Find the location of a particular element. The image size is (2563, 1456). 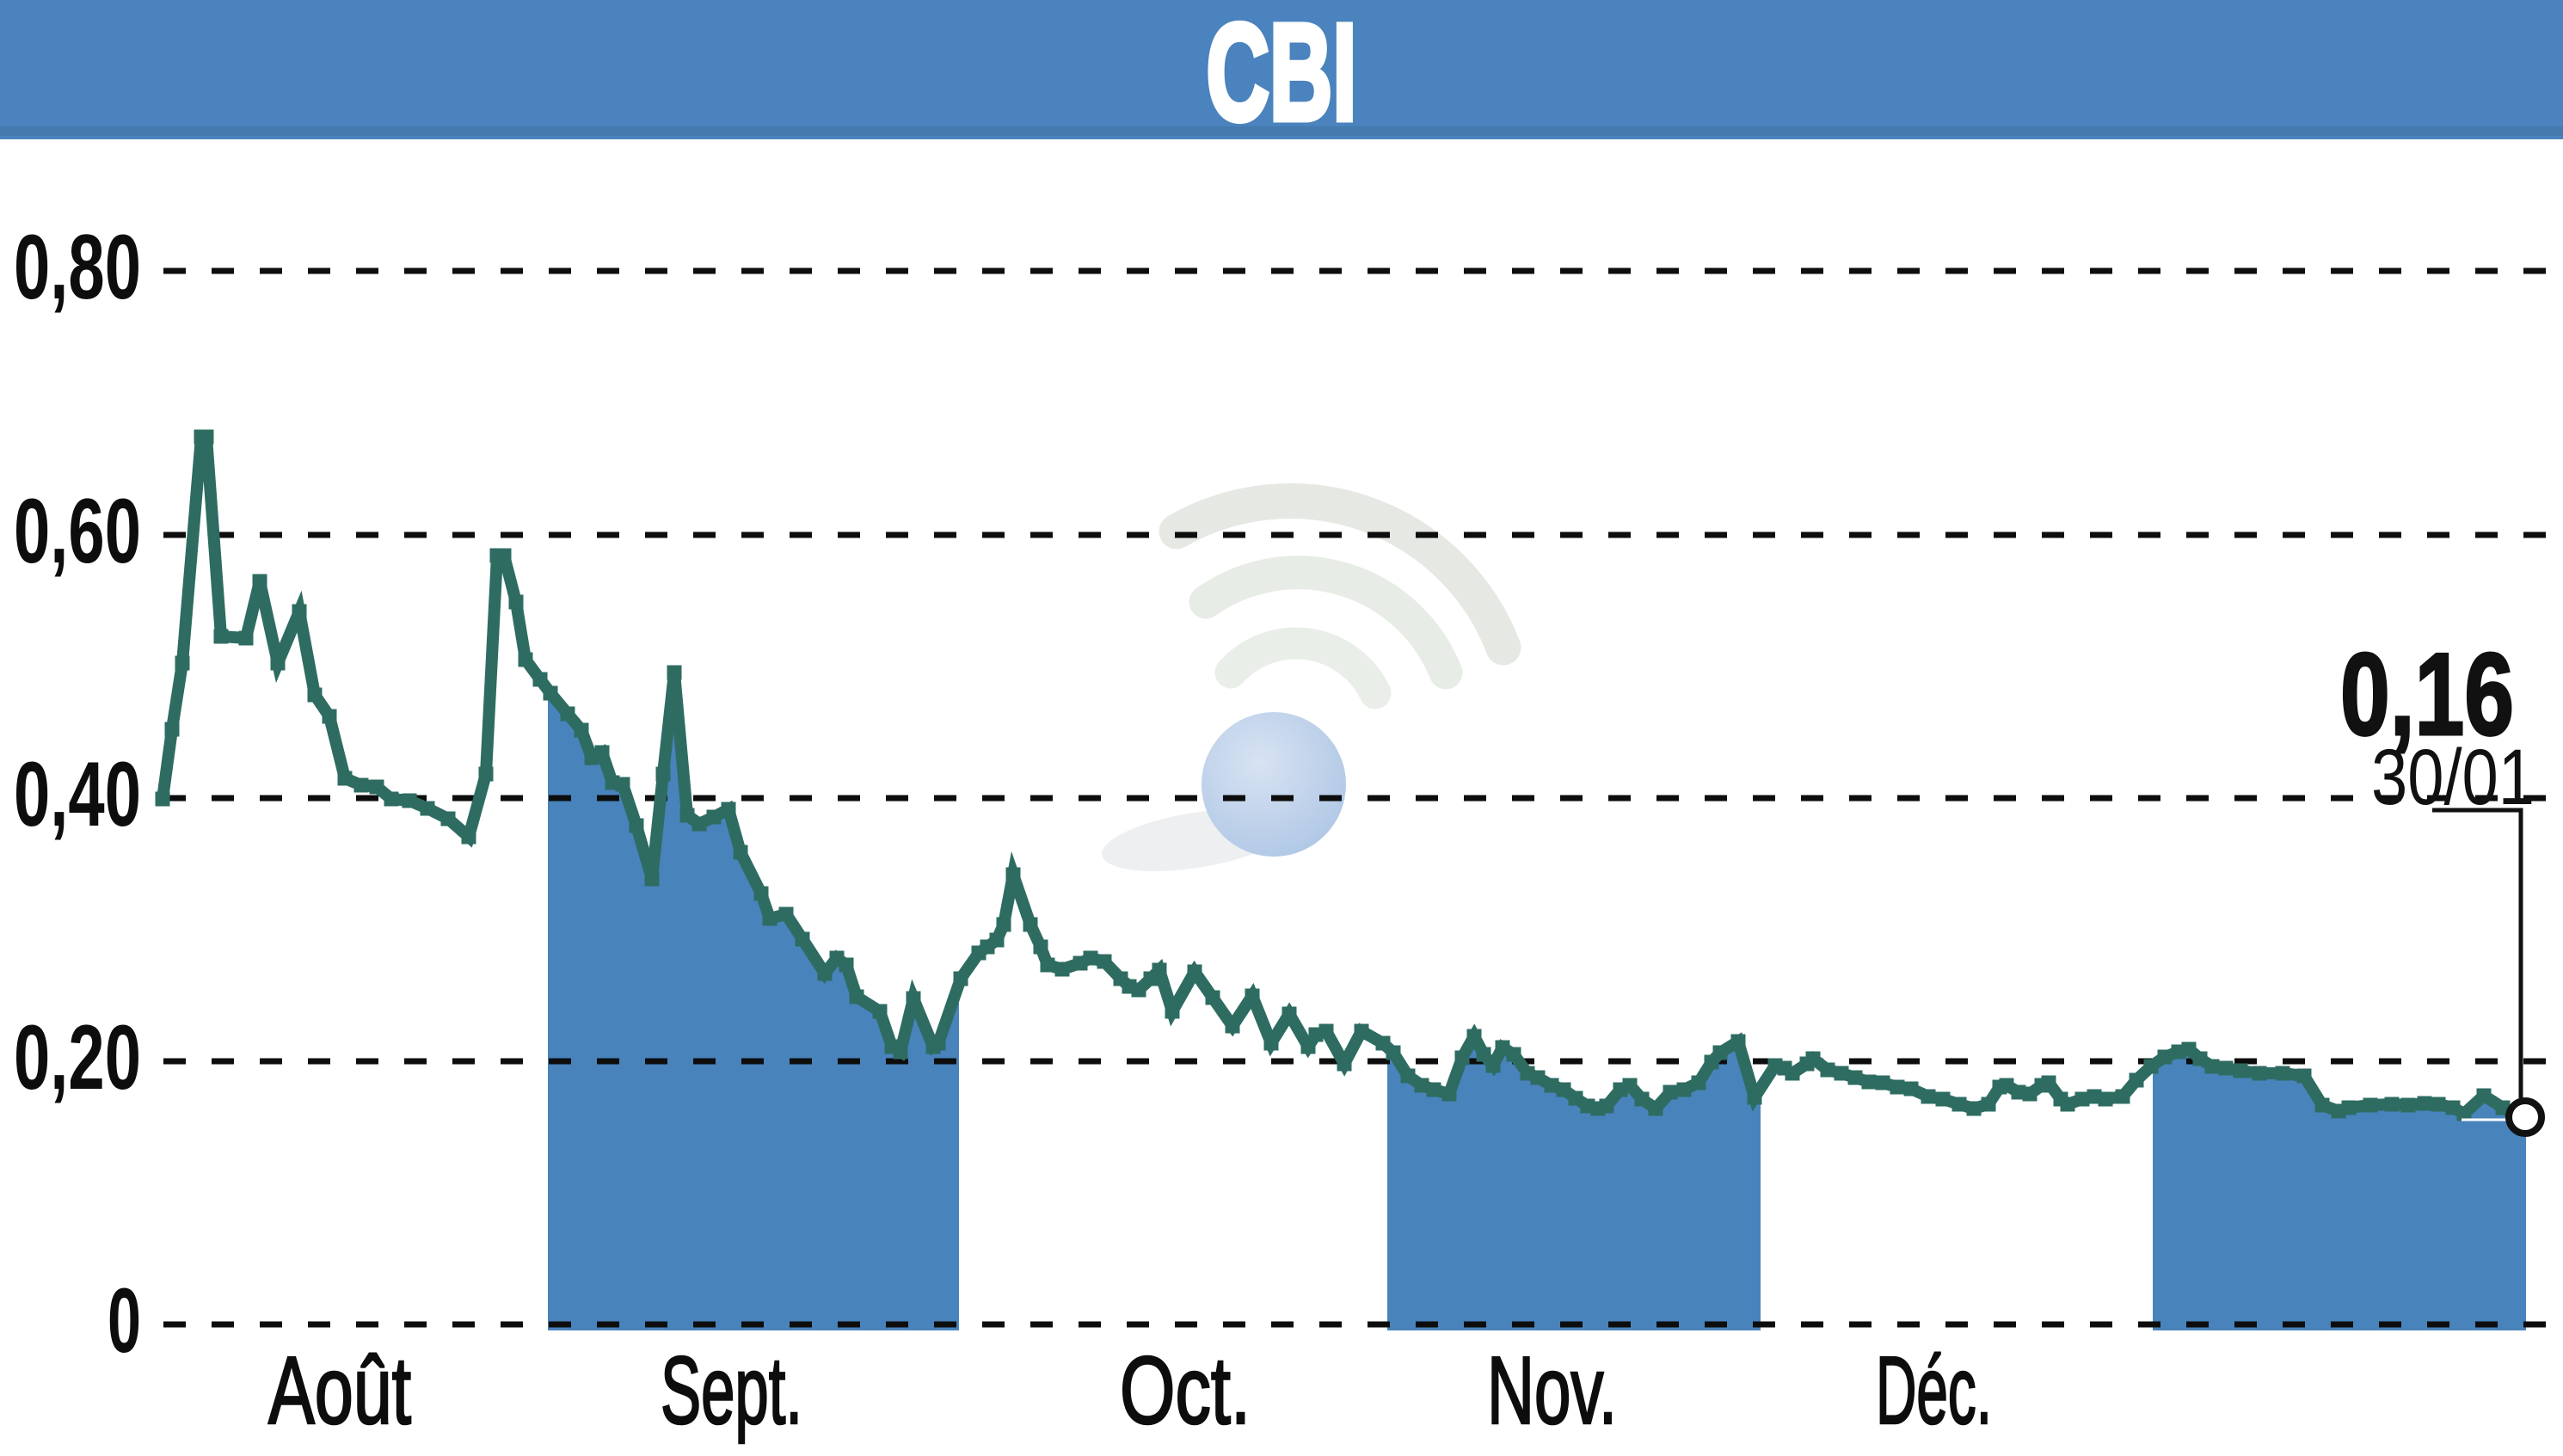

svg-text: 0,16 is located at coordinates (2427, 694).